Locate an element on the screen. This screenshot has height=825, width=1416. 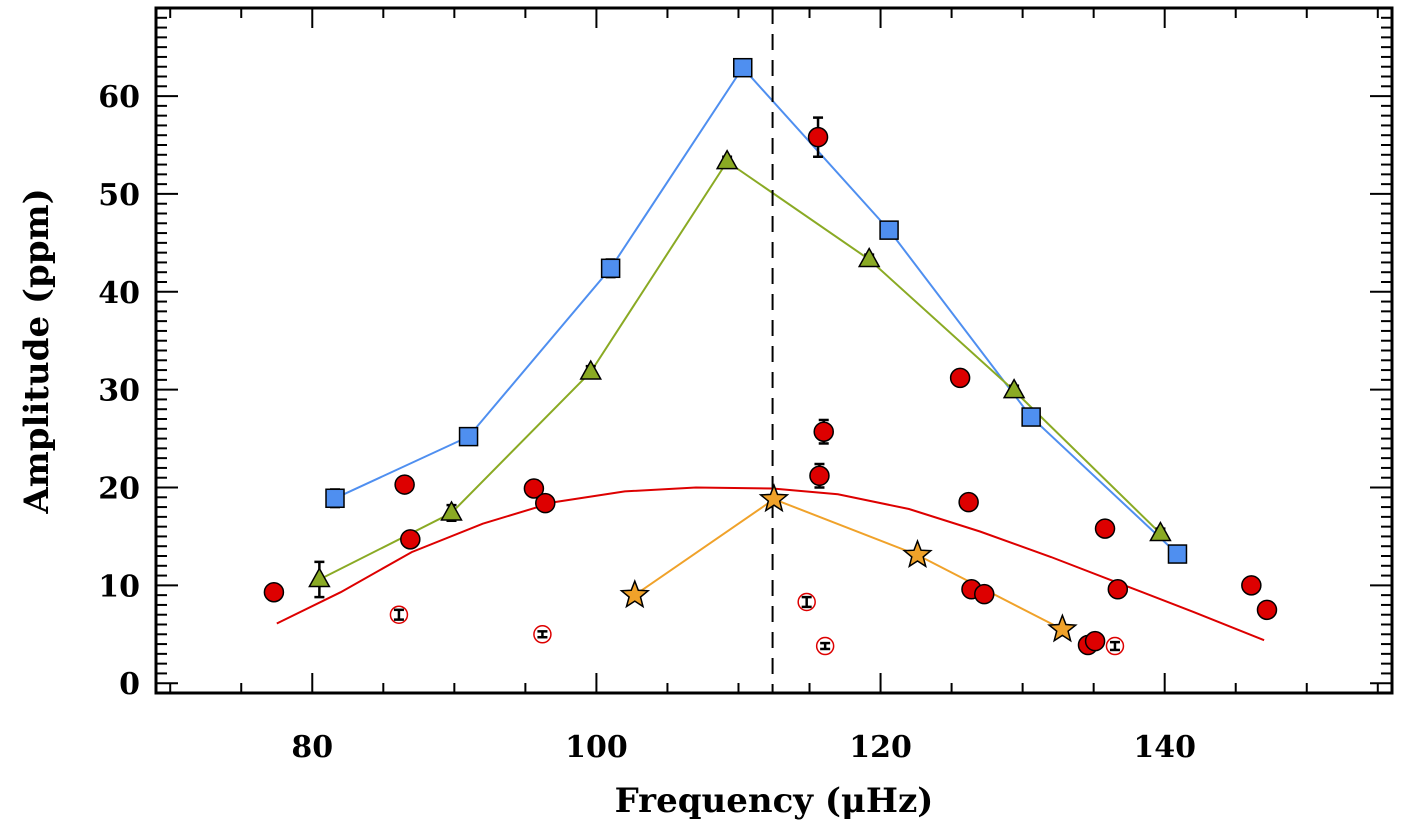
y-tick-label: 20 is located at coordinates (119, 489).